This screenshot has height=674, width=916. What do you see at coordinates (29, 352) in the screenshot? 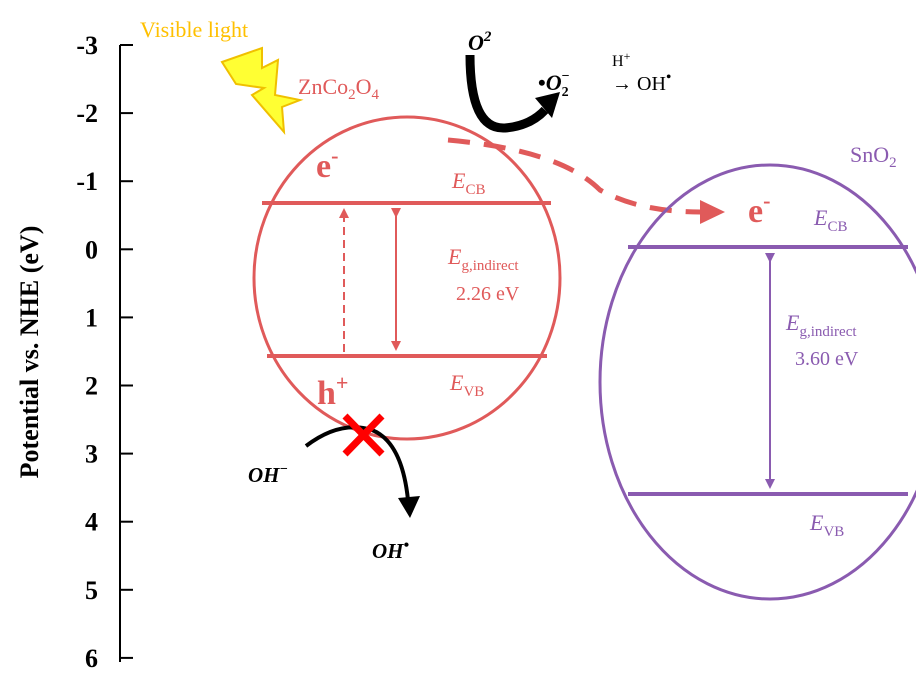
I see `y-axis-label: Potential vs. NHE (eV)` at bounding box center [29, 352].